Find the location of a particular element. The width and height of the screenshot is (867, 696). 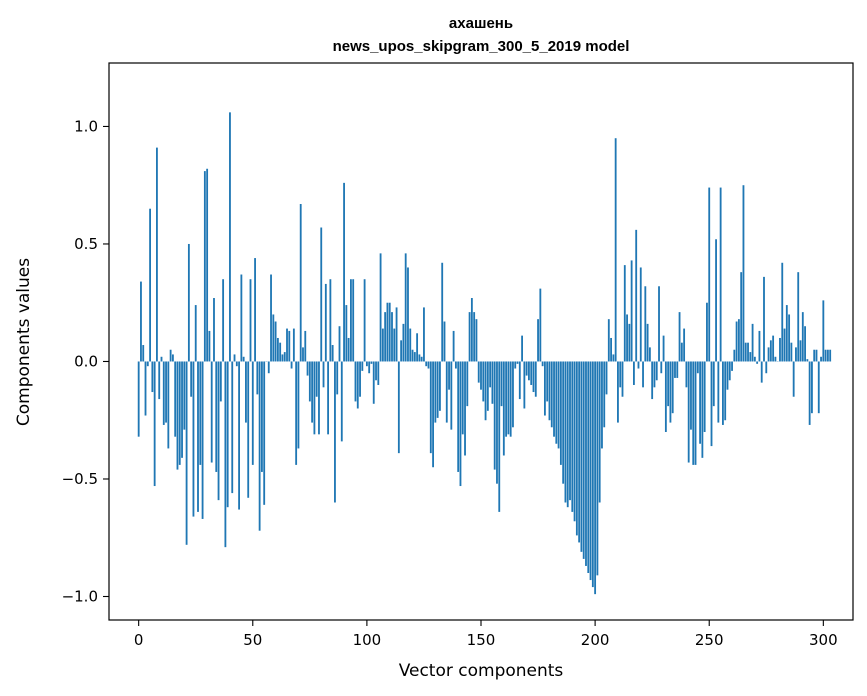

y-axis-label: Components values is located at coordinates (24, 342).